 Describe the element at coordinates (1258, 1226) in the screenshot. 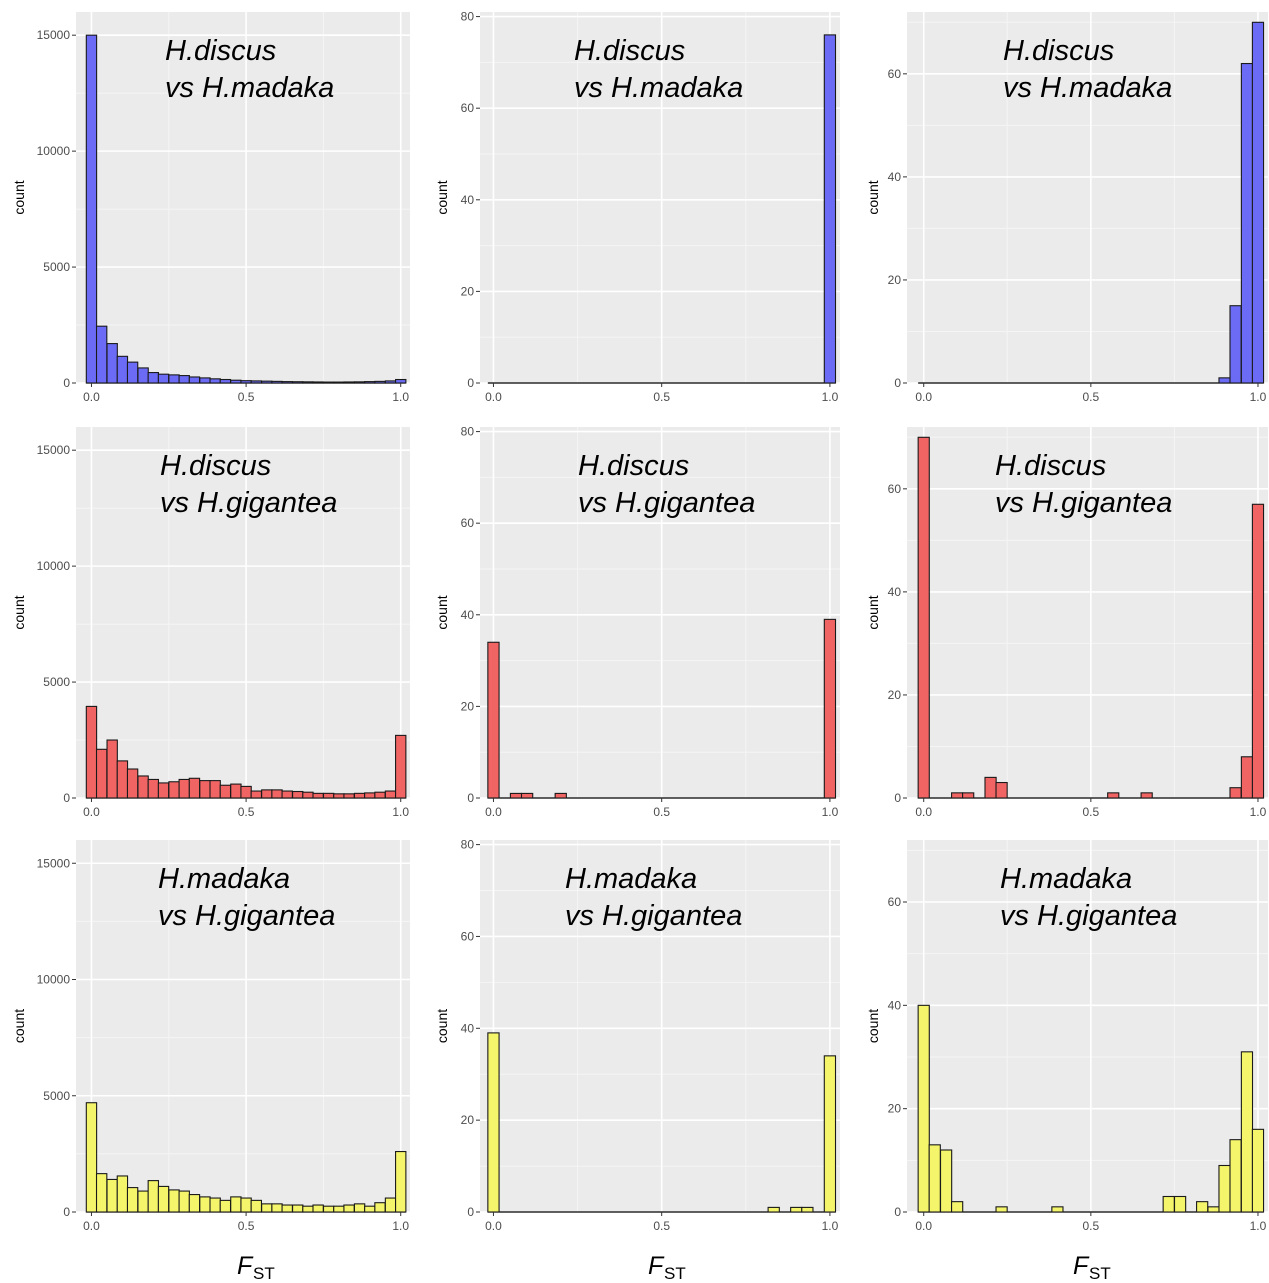

I see `x-tick-label: 1.0` at that location.